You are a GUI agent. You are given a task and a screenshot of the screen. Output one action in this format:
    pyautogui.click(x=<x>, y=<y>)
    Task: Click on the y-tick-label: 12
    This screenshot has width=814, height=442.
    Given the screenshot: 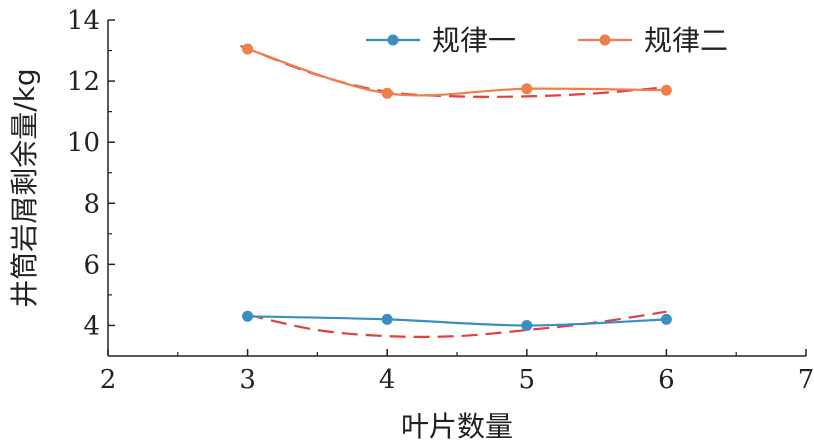 What is the action you would take?
    pyautogui.click(x=83, y=82)
    